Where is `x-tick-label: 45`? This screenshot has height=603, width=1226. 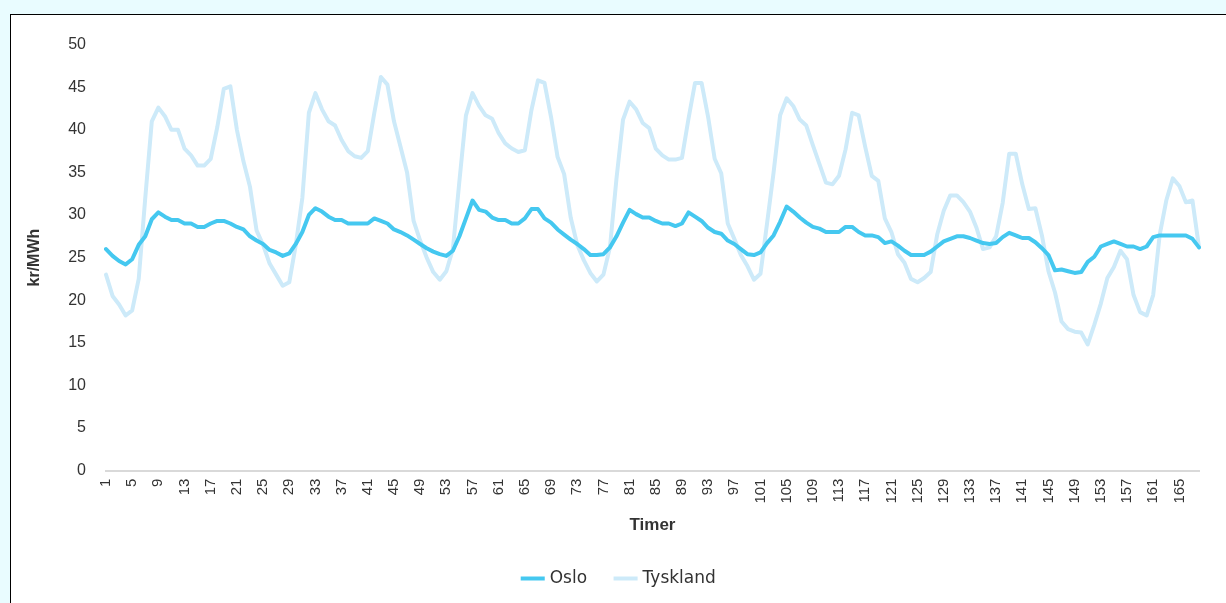 x-tick-label: 45 is located at coordinates (393, 487).